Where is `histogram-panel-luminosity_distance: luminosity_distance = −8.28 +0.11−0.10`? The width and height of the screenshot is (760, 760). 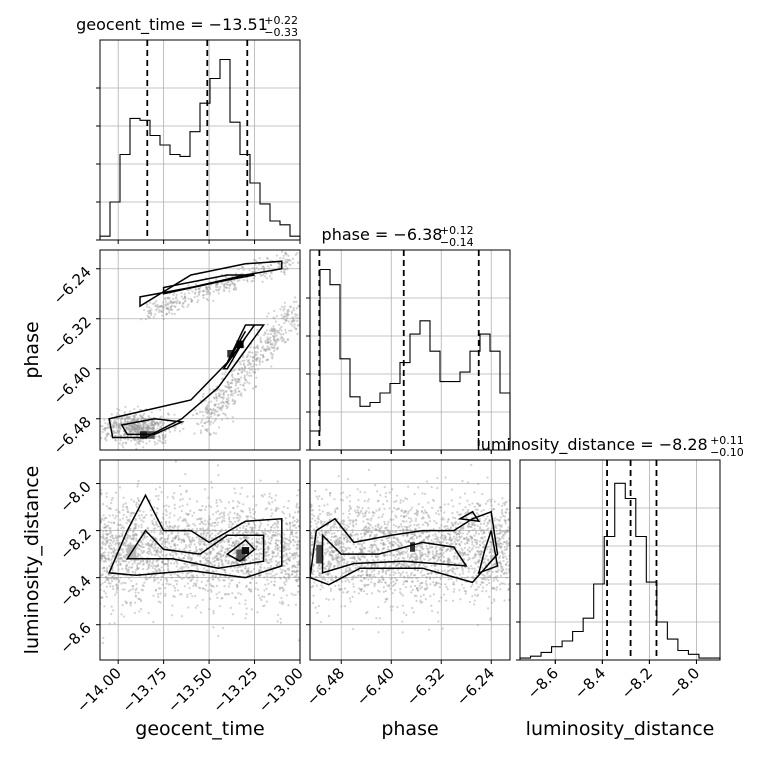
histogram-panel-luminosity_distance: luminosity_distance = −8.28 +0.11−0.10 is located at coordinates (610, 549).